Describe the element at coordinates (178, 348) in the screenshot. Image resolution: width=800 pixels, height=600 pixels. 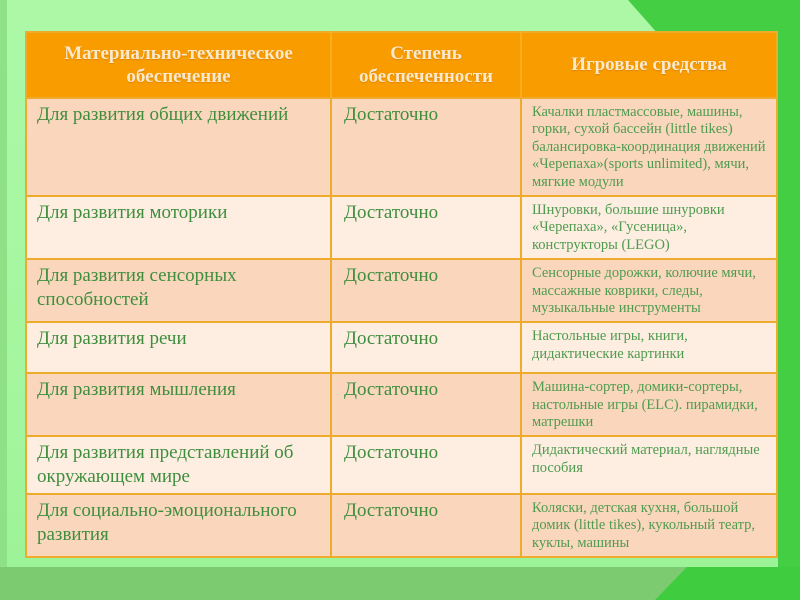
I see `cell-area: Для развития речи` at that location.